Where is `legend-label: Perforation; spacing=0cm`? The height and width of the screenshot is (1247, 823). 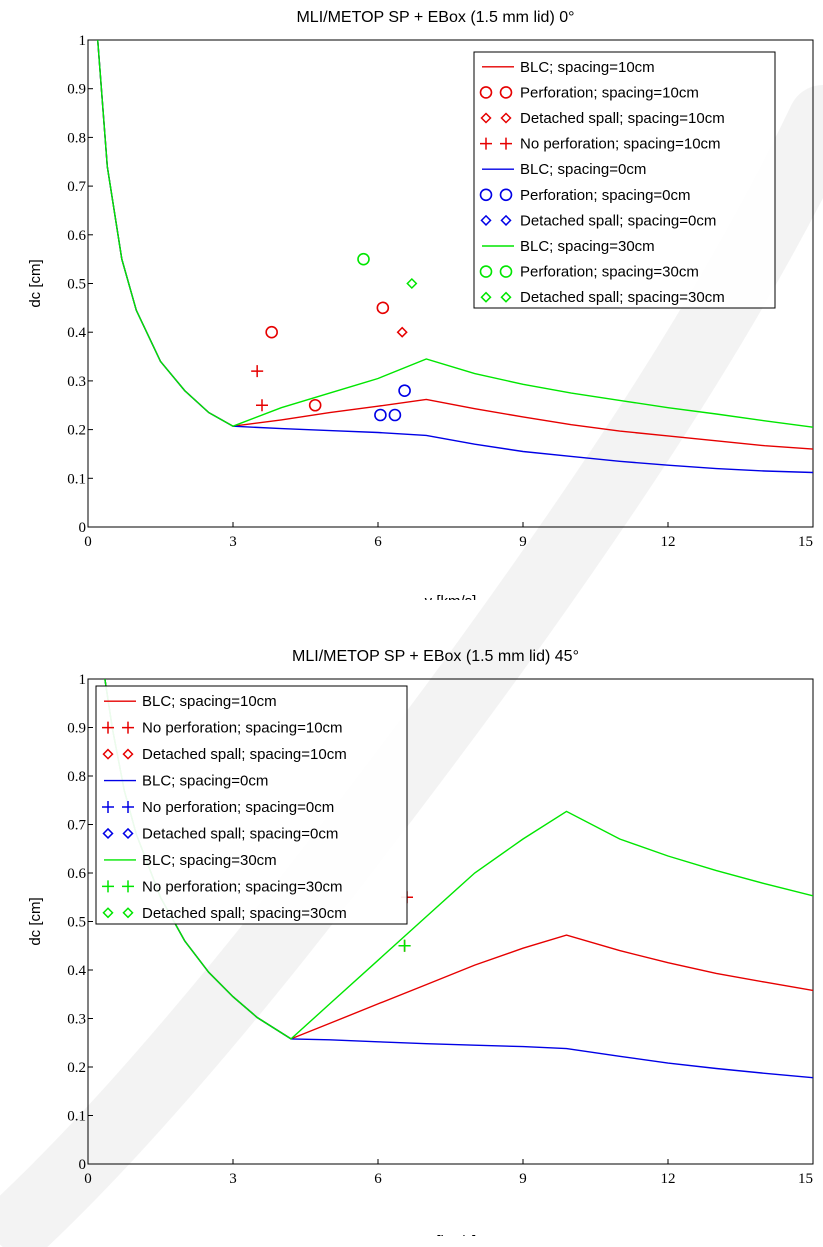
legend-label: Perforation; spacing=0cm is located at coordinates (605, 195).